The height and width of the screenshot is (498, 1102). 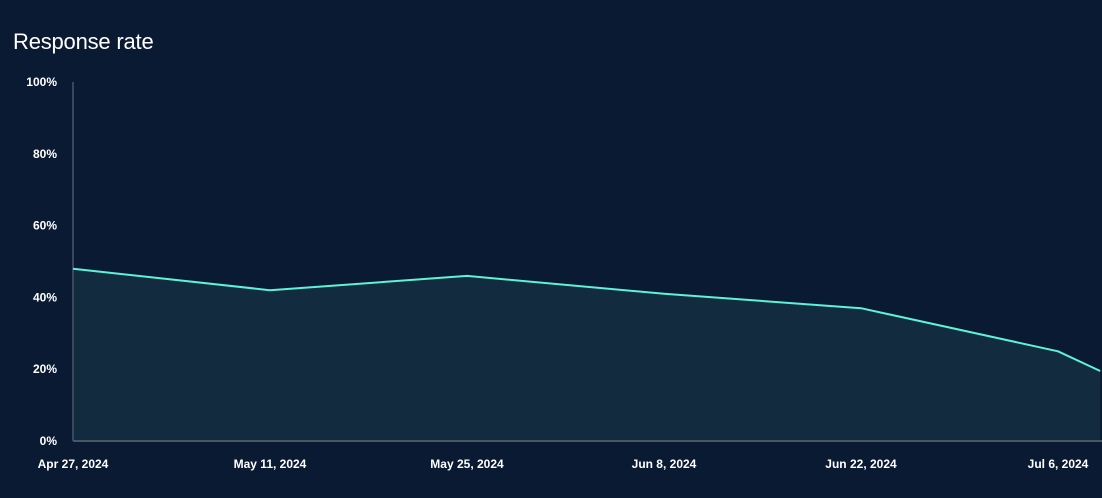 What do you see at coordinates (45, 297) in the screenshot?
I see `y-tick-label: 40%` at bounding box center [45, 297].